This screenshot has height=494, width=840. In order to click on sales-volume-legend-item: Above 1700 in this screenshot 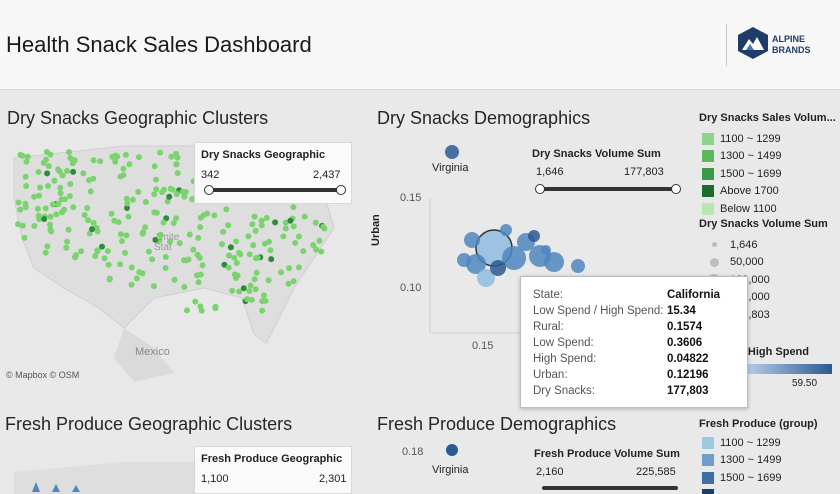, I will do `click(741, 192)`.